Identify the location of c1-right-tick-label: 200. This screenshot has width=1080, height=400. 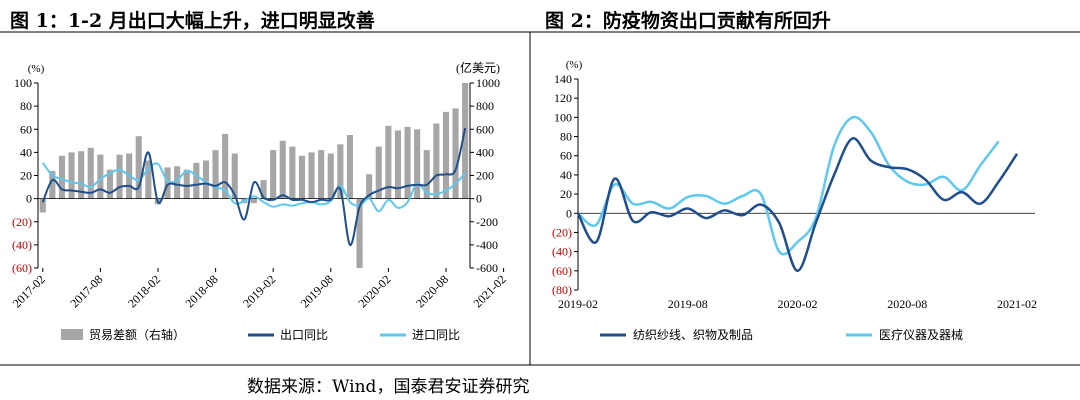
(485, 176).